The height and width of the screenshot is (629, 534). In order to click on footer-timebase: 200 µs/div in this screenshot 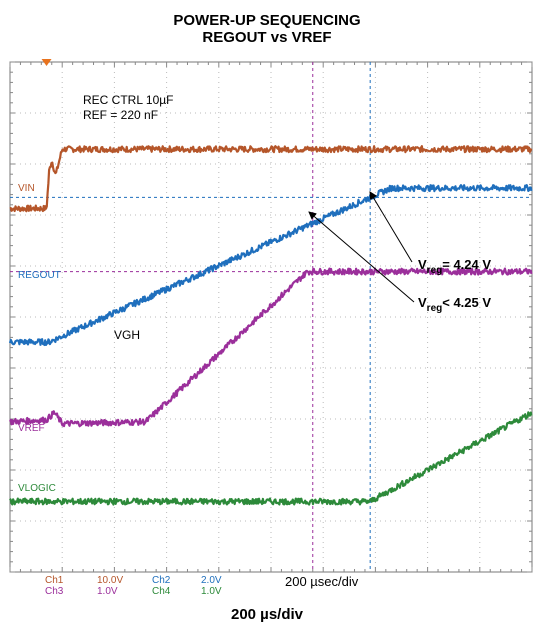, I will do `click(267, 614)`.